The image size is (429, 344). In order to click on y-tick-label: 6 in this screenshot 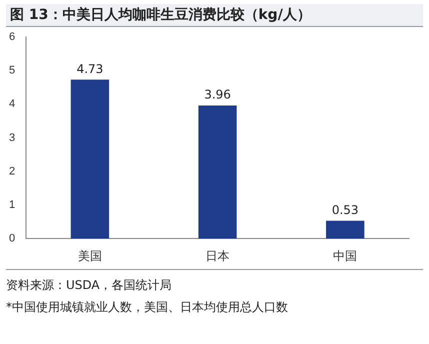, I will do `click(12, 37)`.